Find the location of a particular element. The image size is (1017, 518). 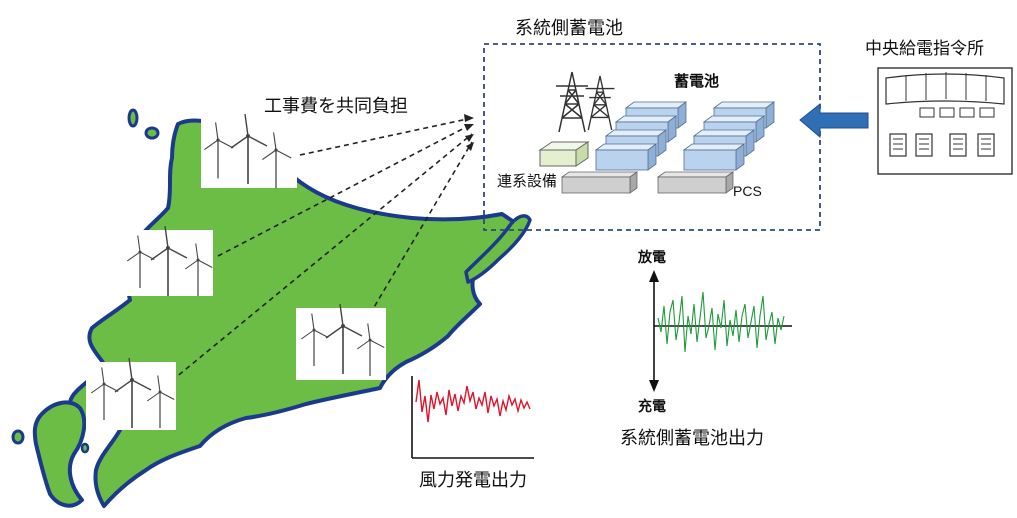

control-room-icon is located at coordinates (945, 121).